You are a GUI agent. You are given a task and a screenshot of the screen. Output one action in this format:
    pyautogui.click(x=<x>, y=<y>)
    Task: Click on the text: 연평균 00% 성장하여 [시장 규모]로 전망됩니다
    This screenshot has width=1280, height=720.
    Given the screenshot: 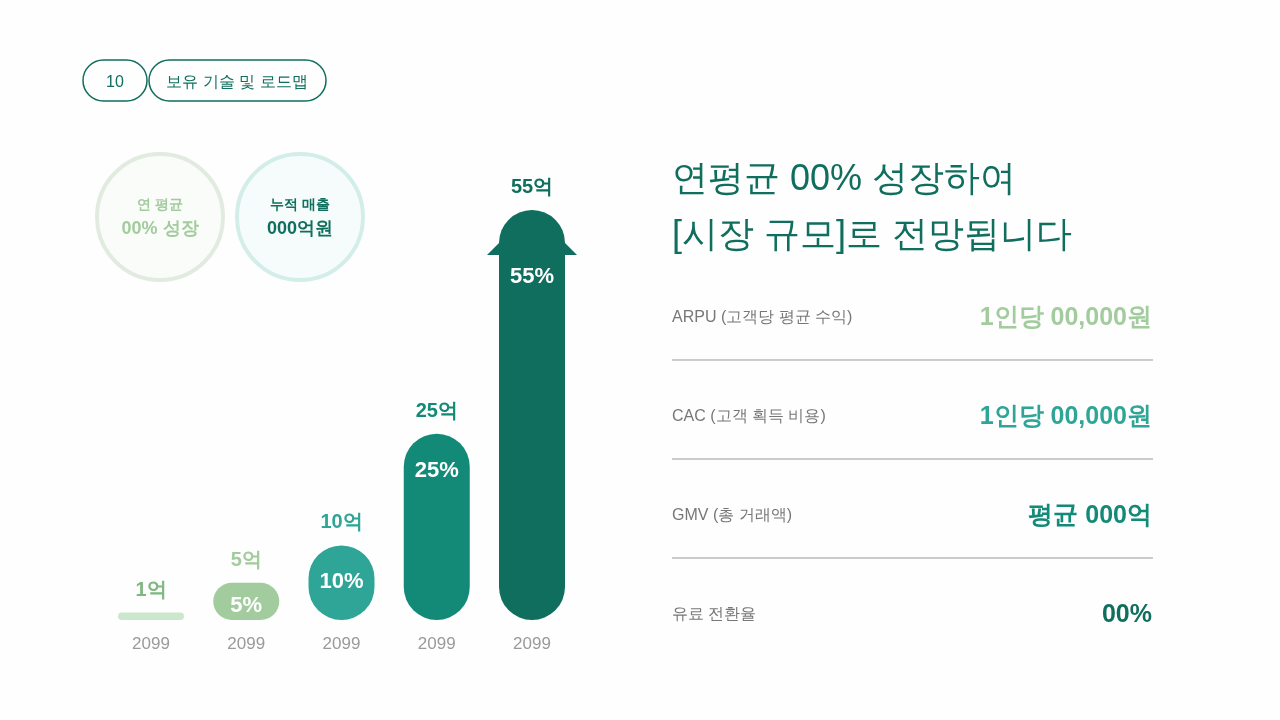 What is the action you would take?
    pyautogui.click(x=872, y=205)
    